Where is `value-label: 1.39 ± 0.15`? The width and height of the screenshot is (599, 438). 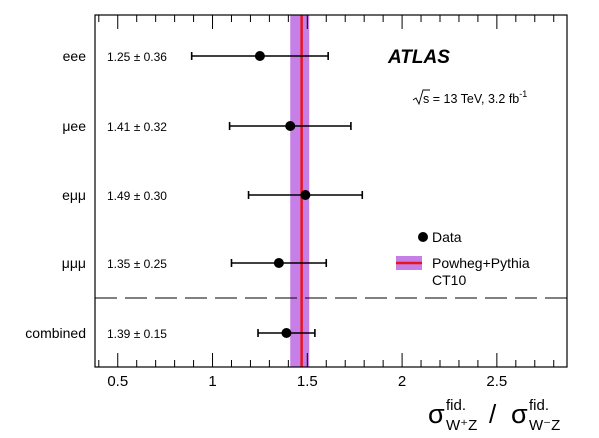
value-label: 1.39 ± 0.15 is located at coordinates (137, 334).